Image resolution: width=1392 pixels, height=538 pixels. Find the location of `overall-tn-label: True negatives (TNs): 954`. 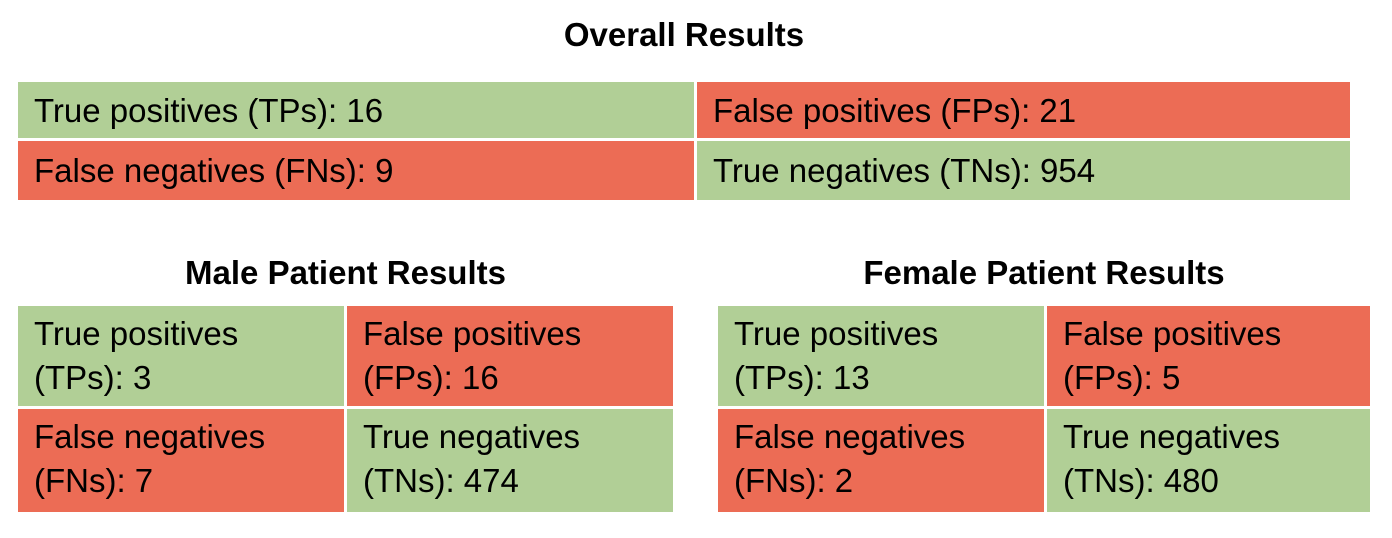

overall-tn-label: True negatives (TNs): 954 is located at coordinates (904, 170).